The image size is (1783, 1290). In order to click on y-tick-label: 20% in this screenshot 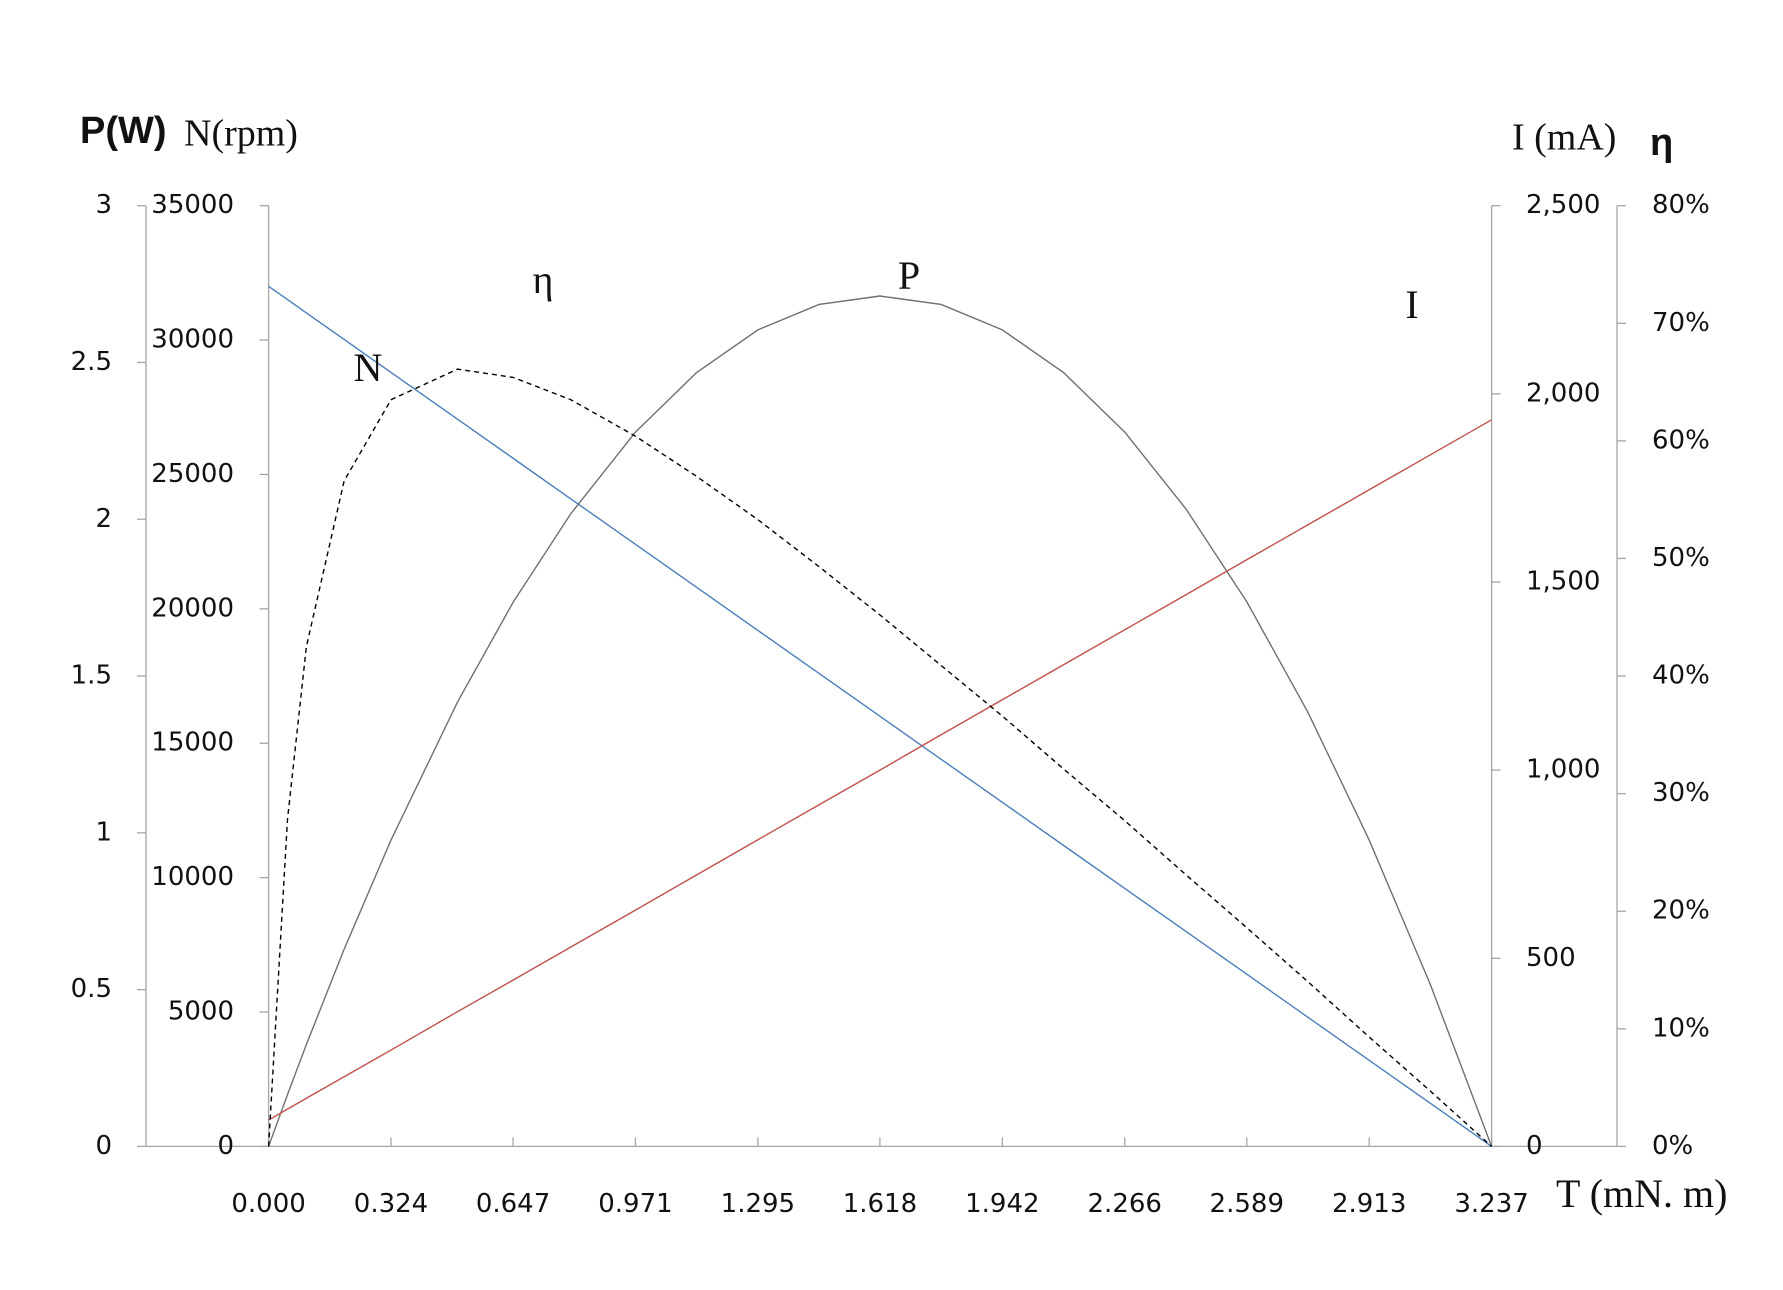, I will do `click(1681, 911)`.